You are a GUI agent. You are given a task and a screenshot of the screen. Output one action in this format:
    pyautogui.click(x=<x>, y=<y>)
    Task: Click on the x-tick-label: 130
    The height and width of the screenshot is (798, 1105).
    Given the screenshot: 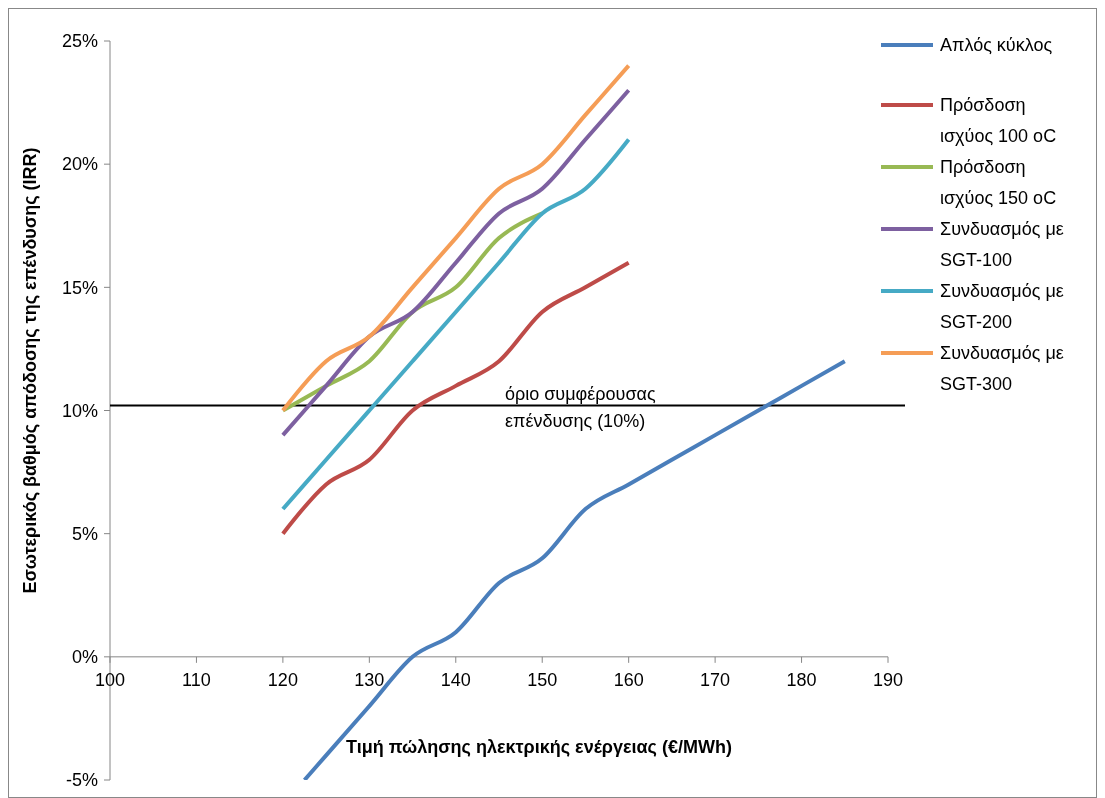 What is the action you would take?
    pyautogui.click(x=369, y=679)
    